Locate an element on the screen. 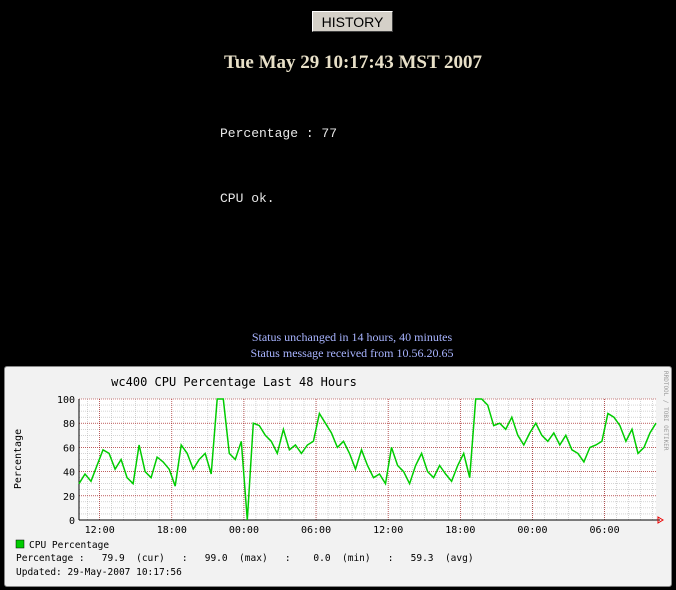 The width and height of the screenshot is (676, 590). status-message: CPU ok. is located at coordinates (247, 198).